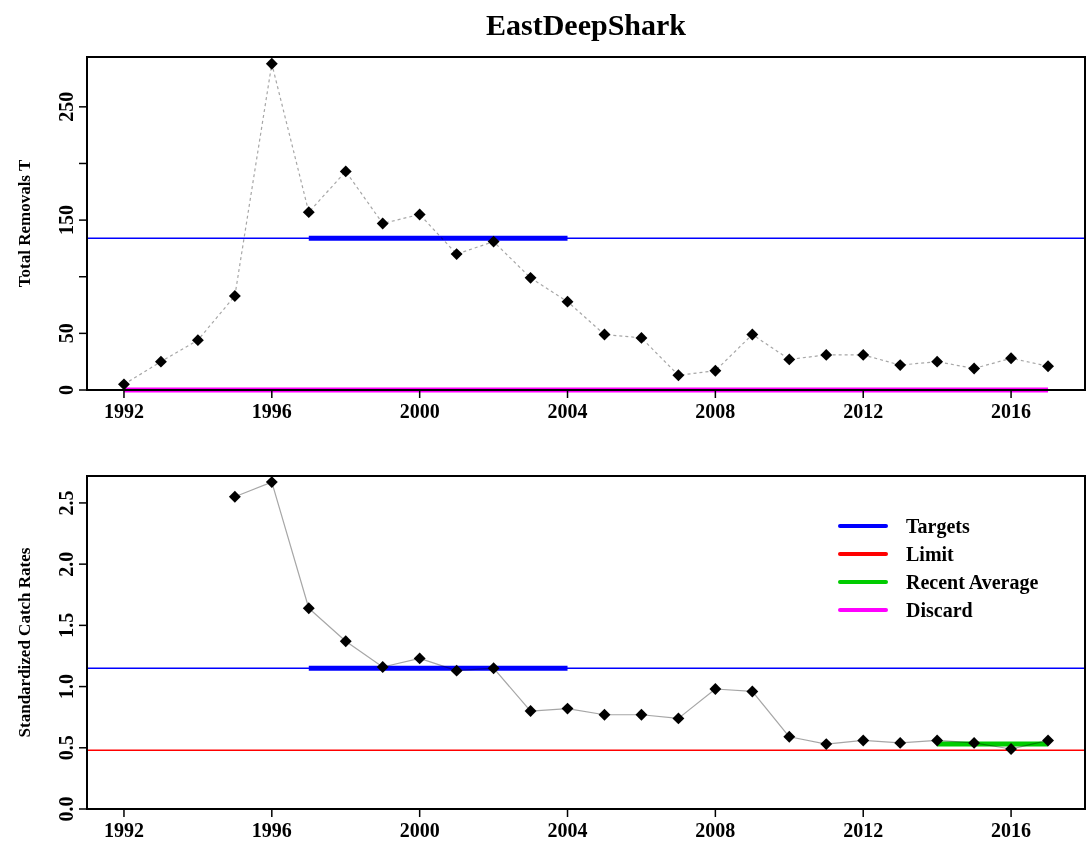 The width and height of the screenshot is (1089, 853). Describe the element at coordinates (938, 526) in the screenshot. I see `legend-label: Targets` at that location.